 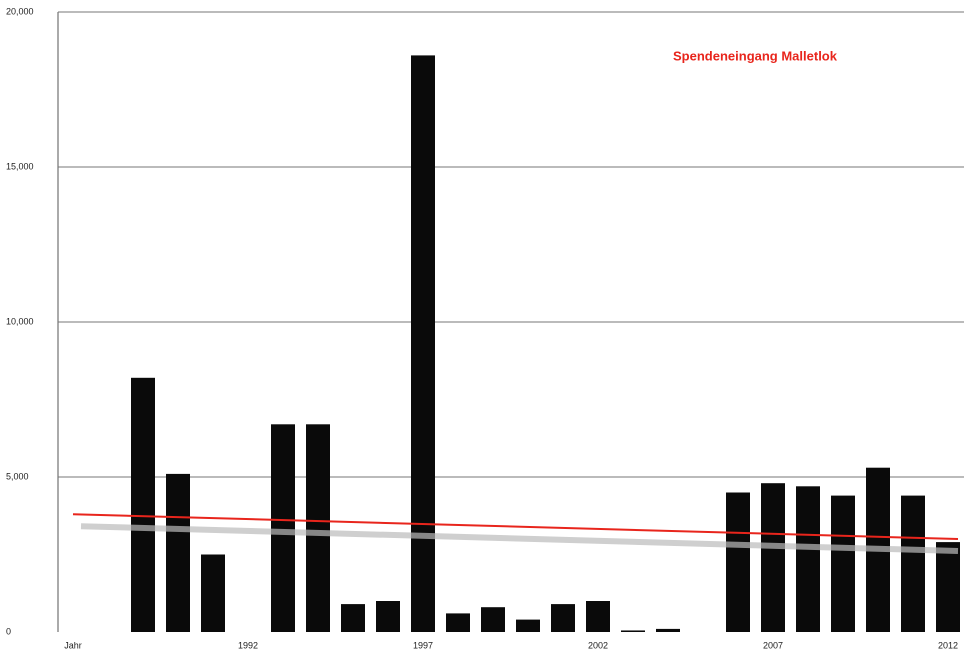 What do you see at coordinates (423, 645) in the screenshot?
I see `x-tick-label: 1997` at bounding box center [423, 645].